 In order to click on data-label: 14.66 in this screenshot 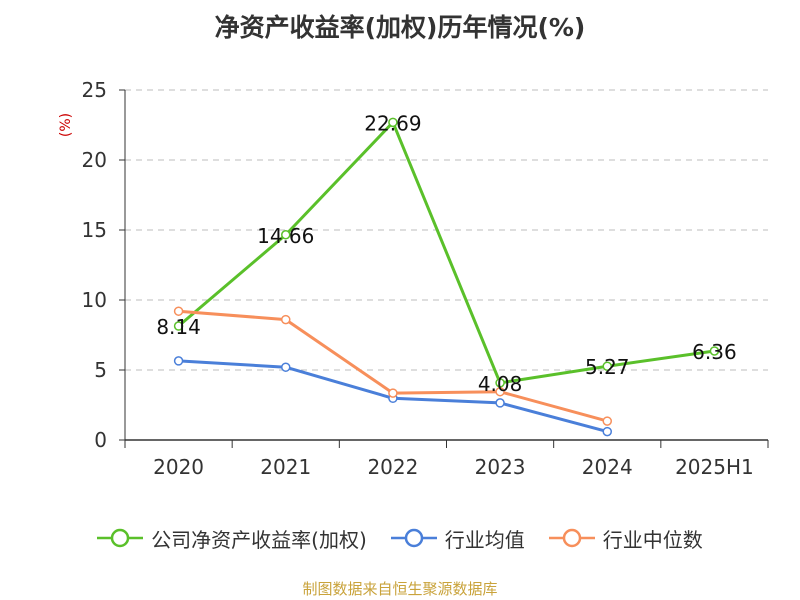, I will do `click(285, 236)`.